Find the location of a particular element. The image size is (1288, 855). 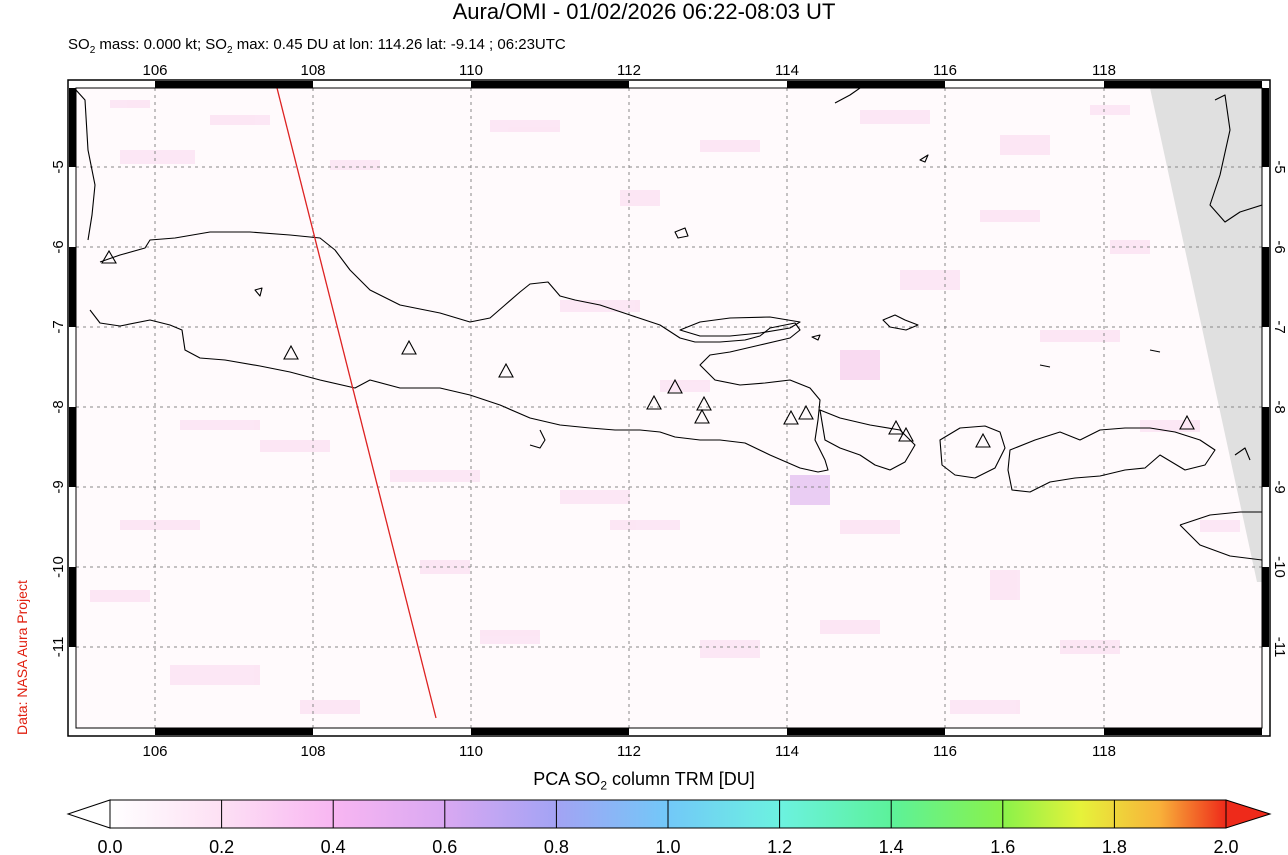

colorbar-tick-label: 1.4 is located at coordinates (891, 846).